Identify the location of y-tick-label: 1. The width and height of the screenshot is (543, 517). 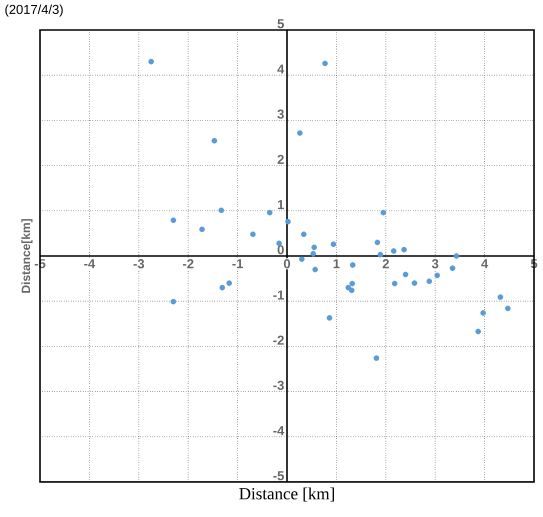
(281, 205).